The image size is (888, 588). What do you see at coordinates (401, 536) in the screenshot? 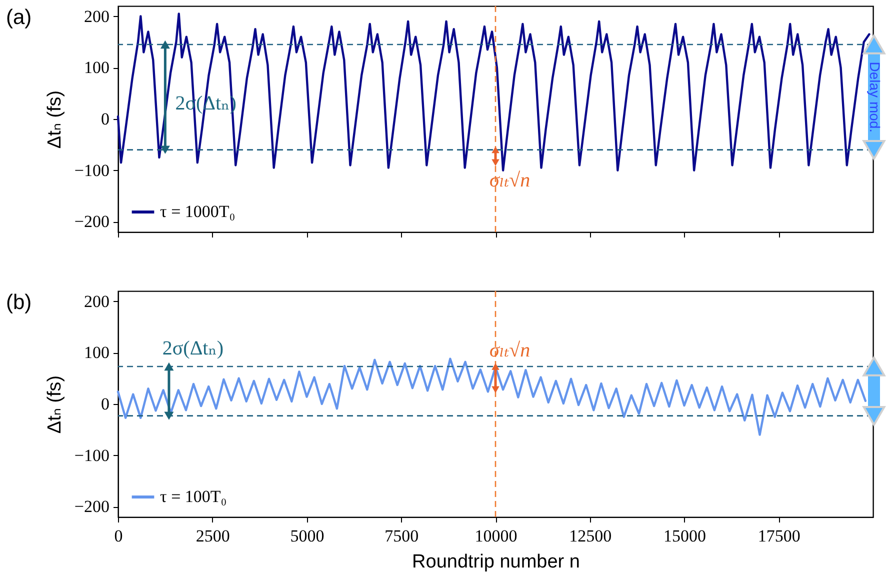
I see `x-tick-label: 7500` at bounding box center [401, 536].